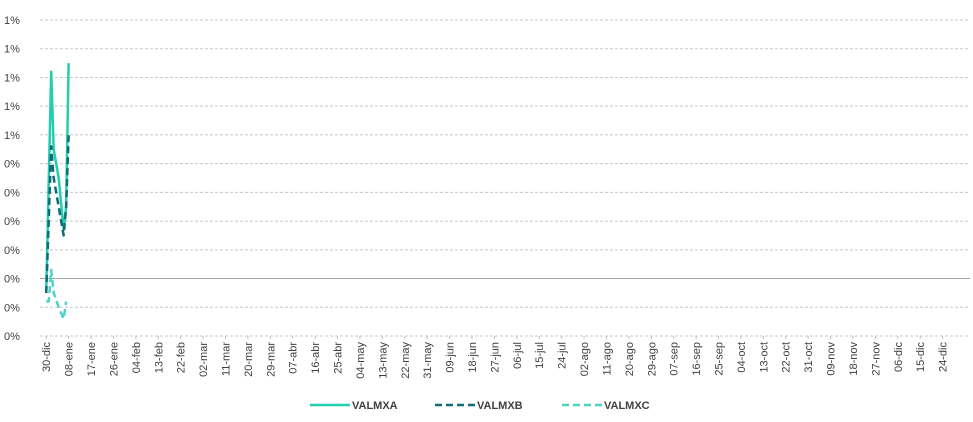  Describe the element at coordinates (832, 359) in the screenshot. I see `x-tick-label: 09-nov` at that location.